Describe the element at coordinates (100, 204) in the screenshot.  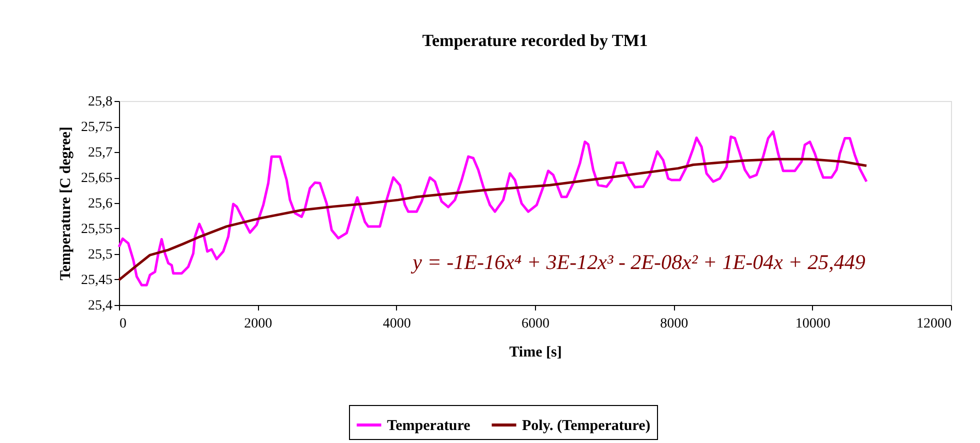
I see `y-tick-label: 25,6` at that location.